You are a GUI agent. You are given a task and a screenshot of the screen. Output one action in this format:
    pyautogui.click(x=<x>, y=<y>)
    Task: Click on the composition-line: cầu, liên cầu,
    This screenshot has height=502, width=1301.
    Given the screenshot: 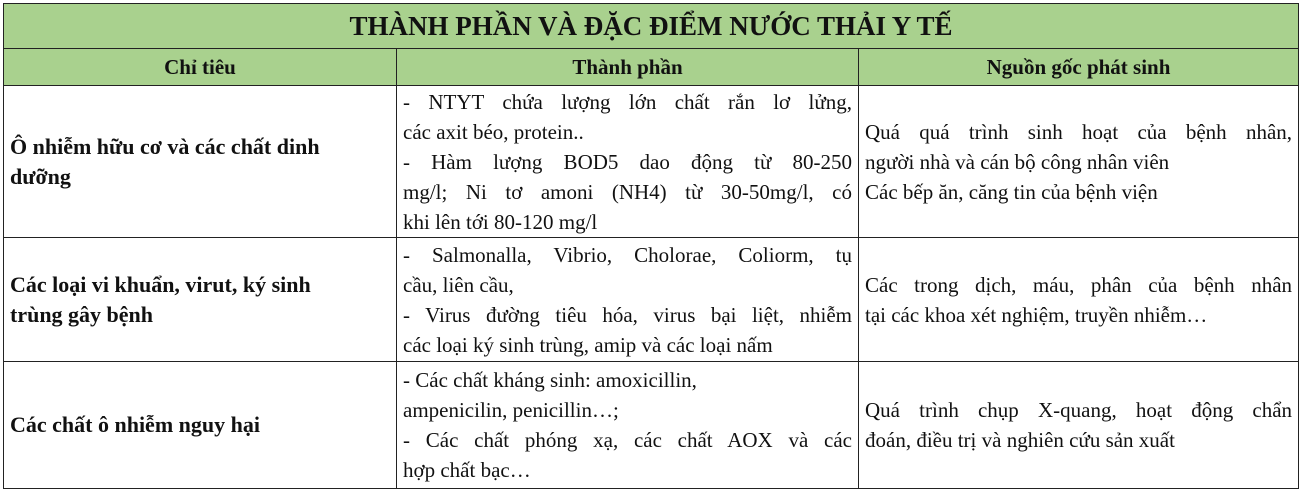 What is the action you would take?
    pyautogui.click(x=458, y=284)
    